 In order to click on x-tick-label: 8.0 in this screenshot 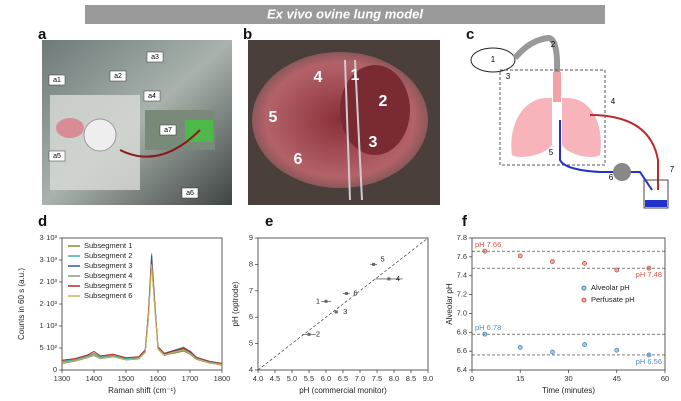, I will do `click(394, 378)`.